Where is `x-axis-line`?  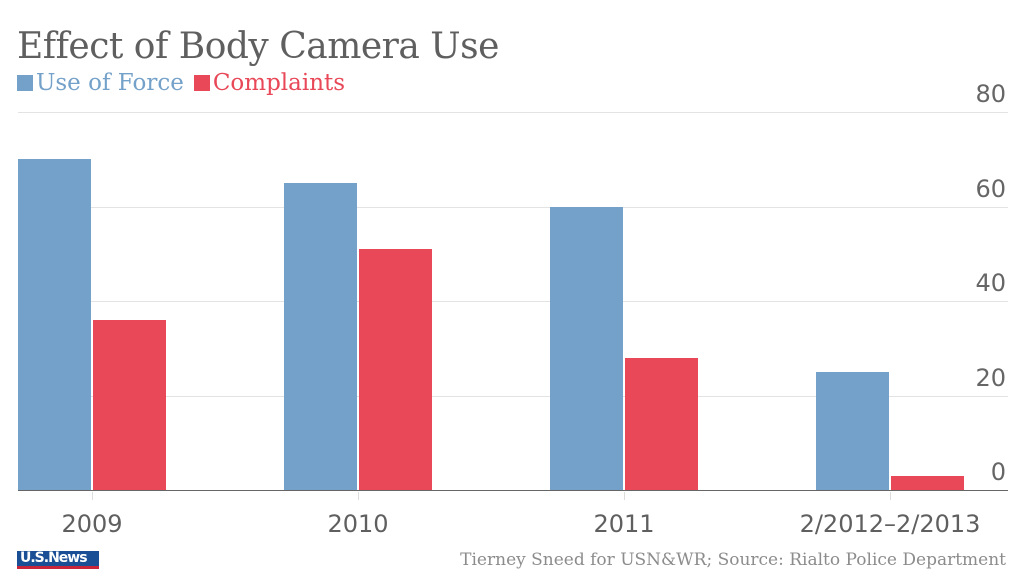
x-axis-line is located at coordinates (513, 490).